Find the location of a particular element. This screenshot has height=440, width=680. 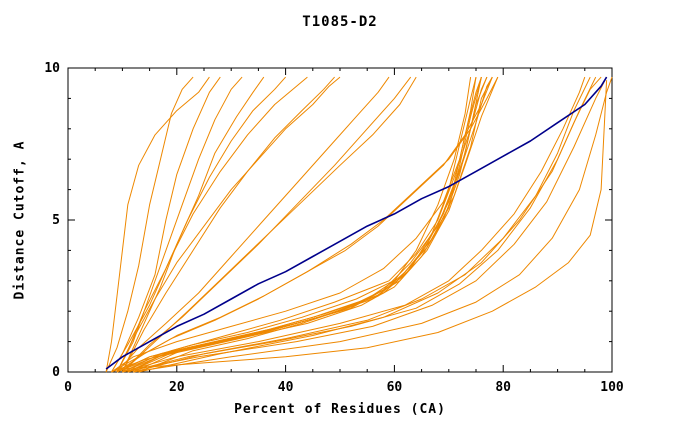

x-tick-label: 20 is located at coordinates (177, 387).